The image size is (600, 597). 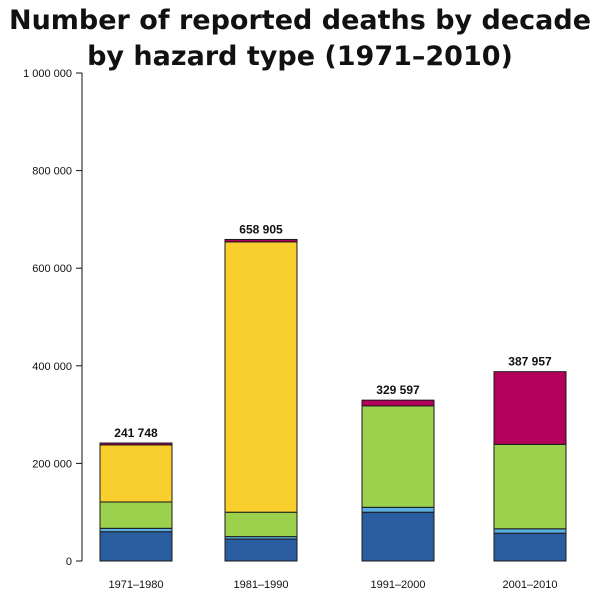 What do you see at coordinates (52, 464) in the screenshot?
I see `y-tick-label: 200 000` at bounding box center [52, 464].